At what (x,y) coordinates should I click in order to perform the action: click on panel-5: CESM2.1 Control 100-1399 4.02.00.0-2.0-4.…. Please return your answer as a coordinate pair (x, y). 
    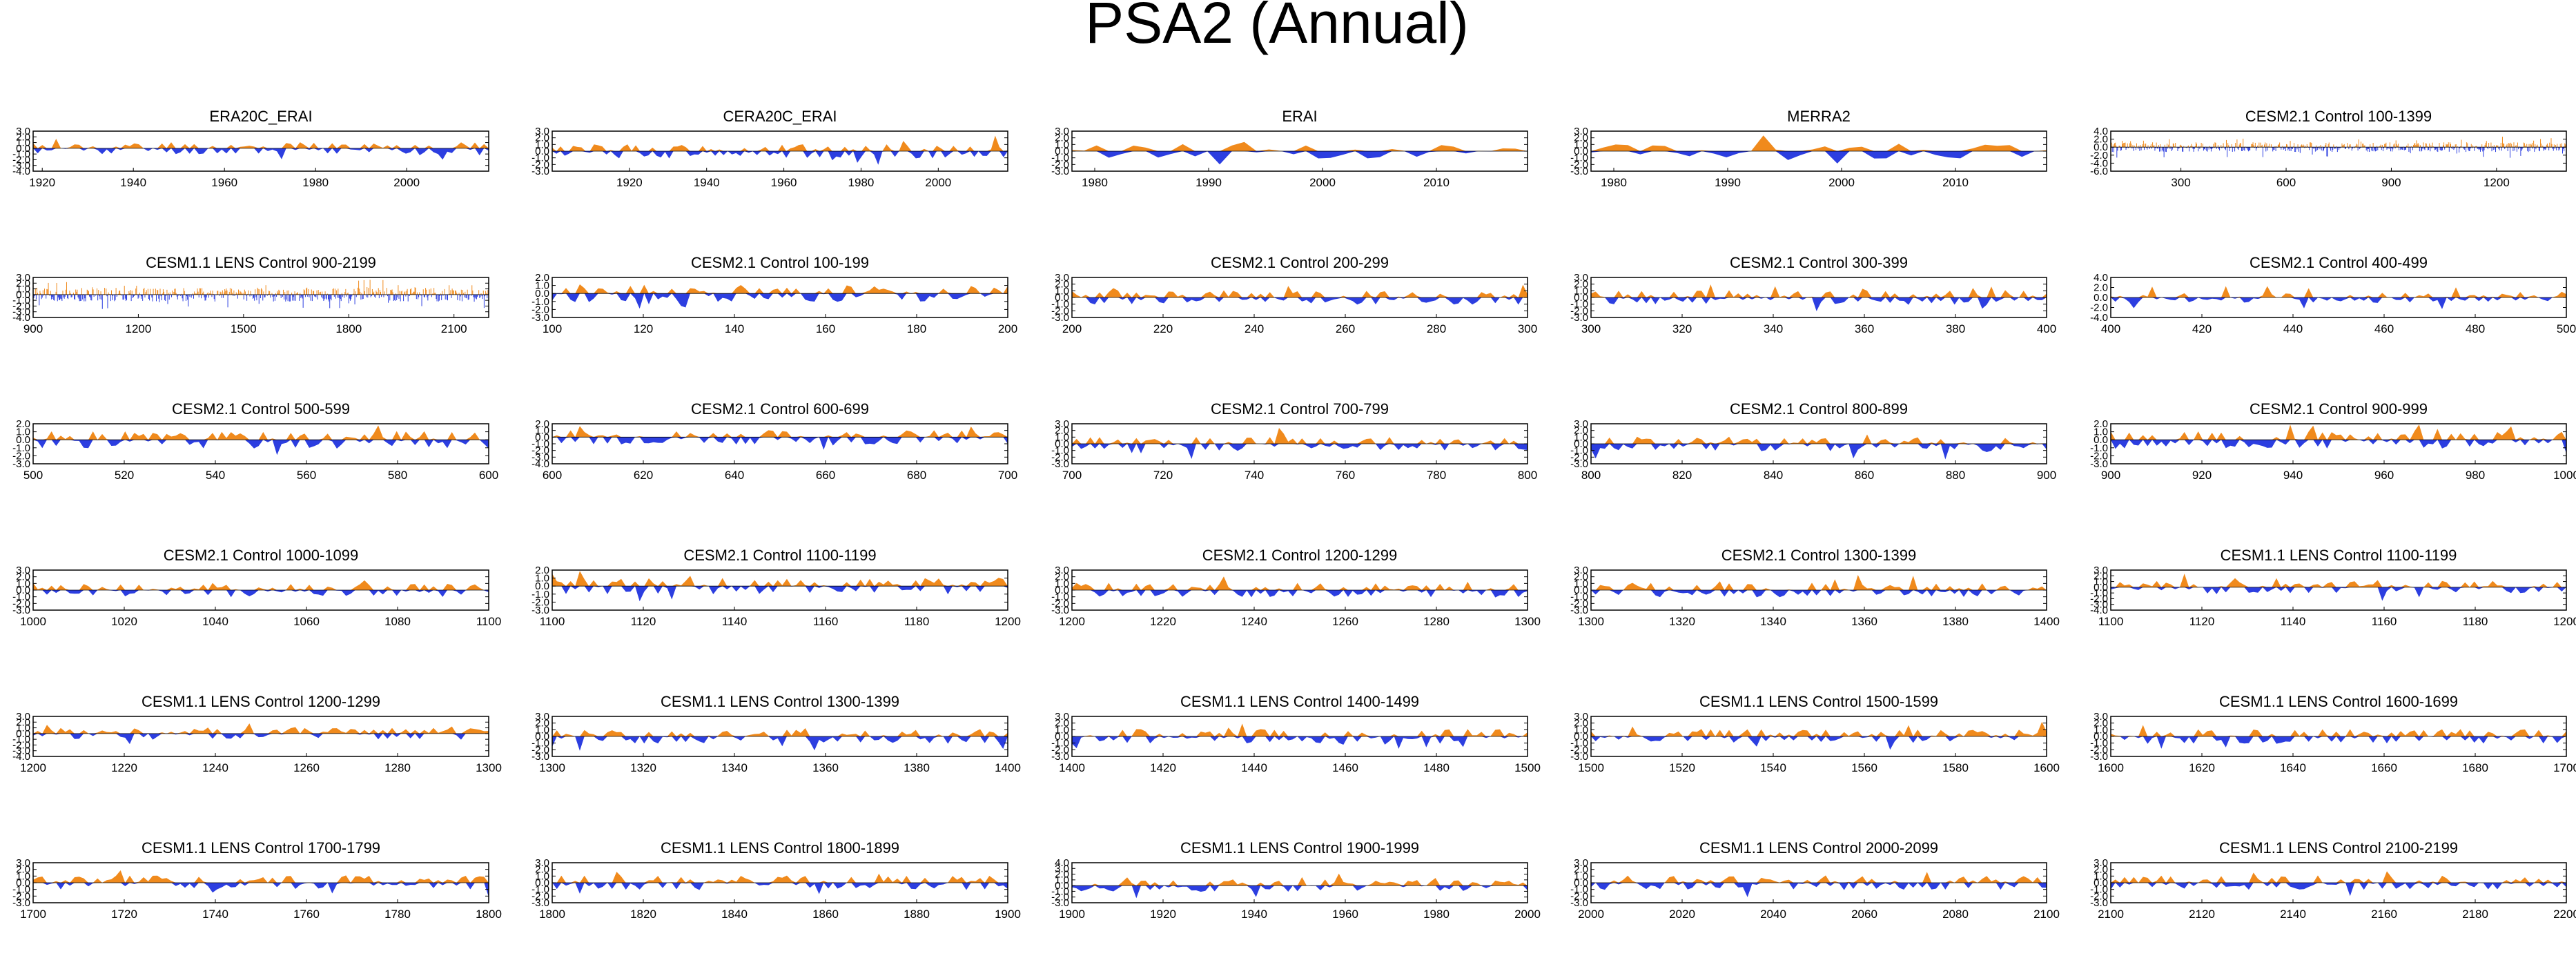
    Looking at the image, I should click on (2328, 148).